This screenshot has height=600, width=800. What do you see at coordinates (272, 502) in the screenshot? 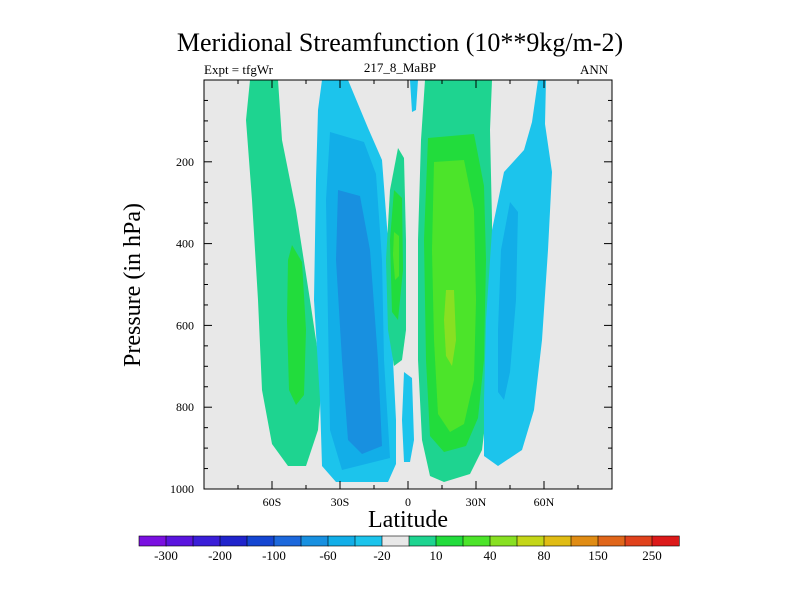
I see `x-tick-label: 60S` at bounding box center [272, 502].